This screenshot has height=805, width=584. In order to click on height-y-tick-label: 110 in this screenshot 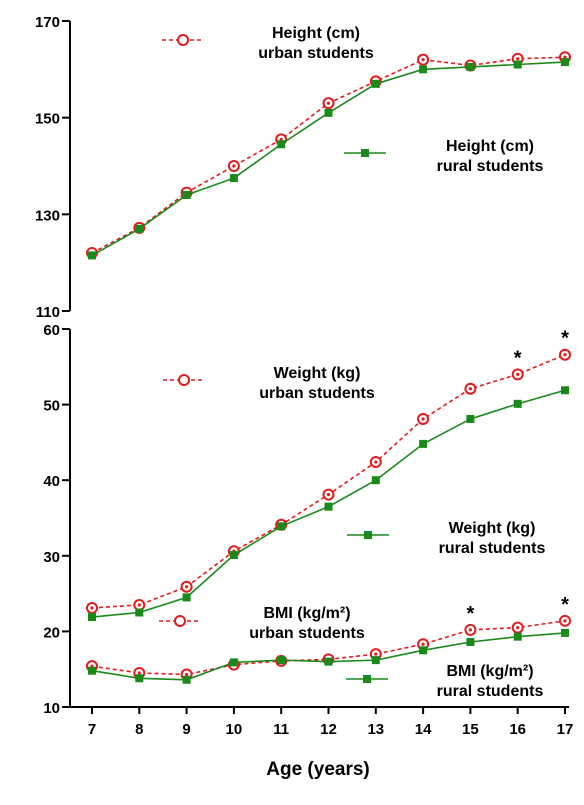, I will do `click(48, 312)`.